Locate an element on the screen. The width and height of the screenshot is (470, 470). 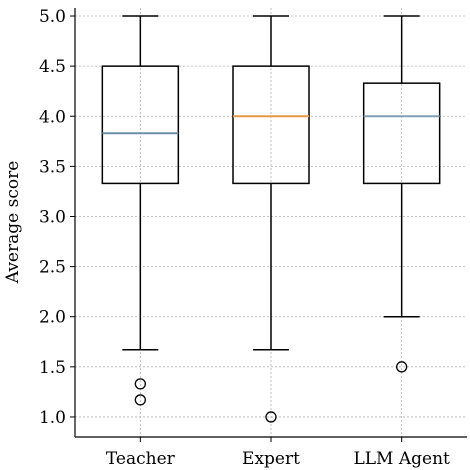
box-expert is located at coordinates (271, 219).